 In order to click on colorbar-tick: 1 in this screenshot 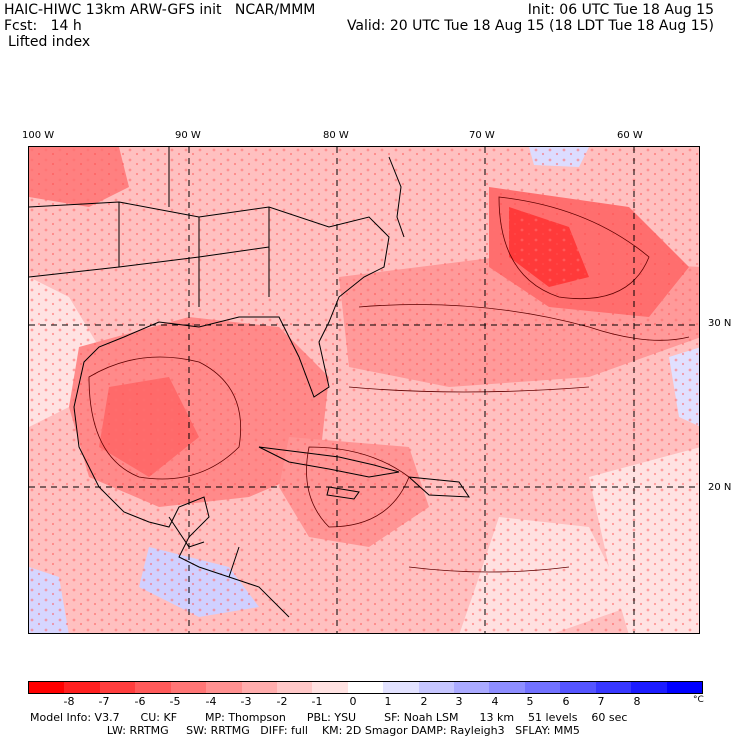, I will do `click(388, 701)`.